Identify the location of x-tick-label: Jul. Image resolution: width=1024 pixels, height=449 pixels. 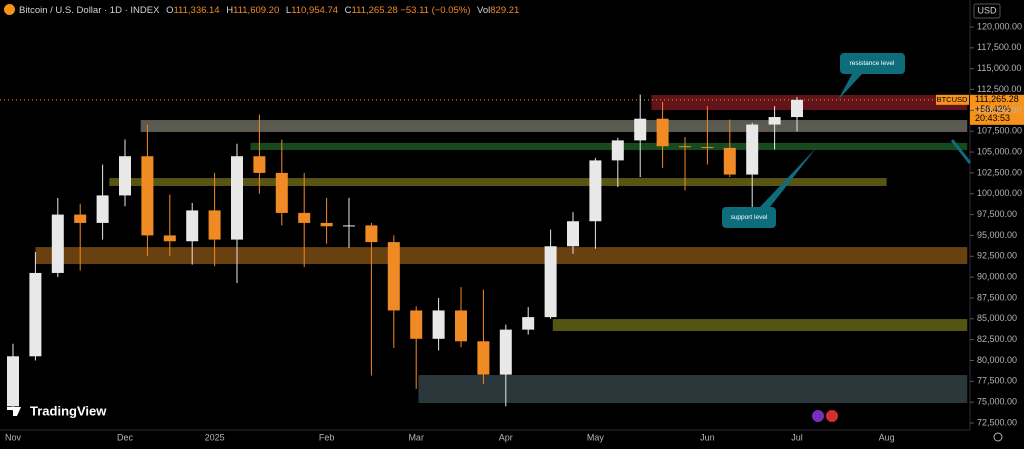
(797, 437).